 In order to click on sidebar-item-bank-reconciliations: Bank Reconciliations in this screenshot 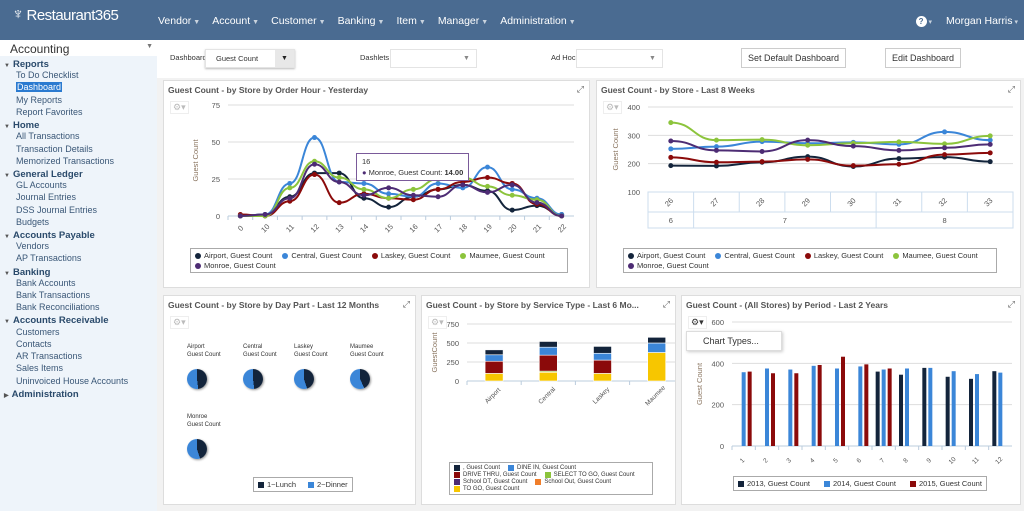, I will do `click(78, 308)`.